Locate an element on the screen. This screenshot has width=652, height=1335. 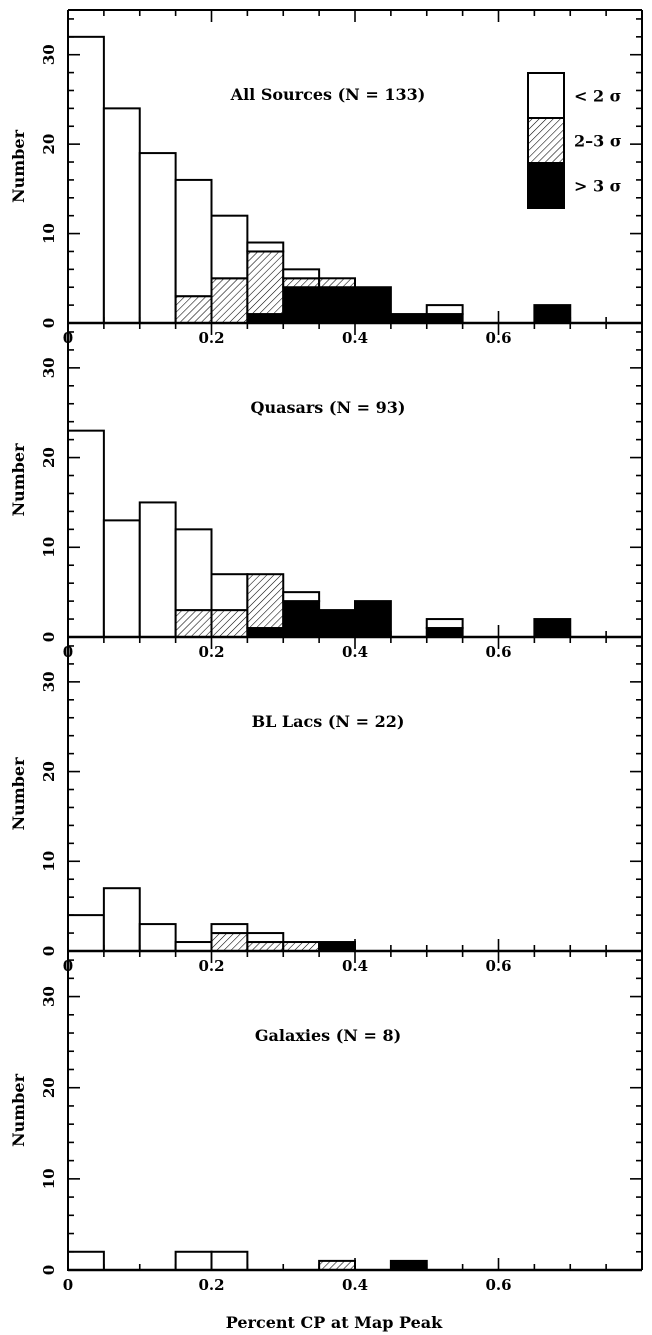
x-tick-label: 0 is located at coordinates (68, 1285).